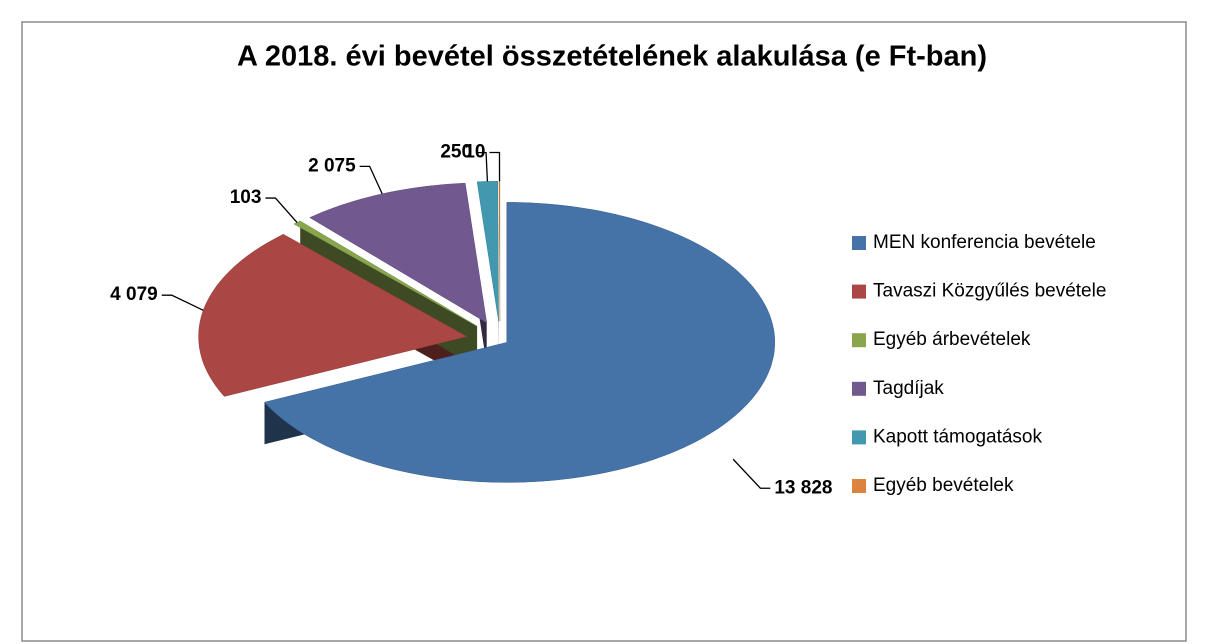 The image size is (1208, 644). I want to click on data-label: 13 828, so click(803, 487).